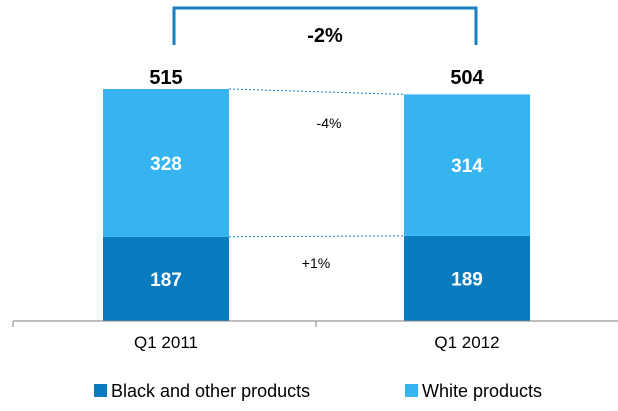  I want to click on x-tick-label-q1-2011: Q1 2011, so click(166, 342).